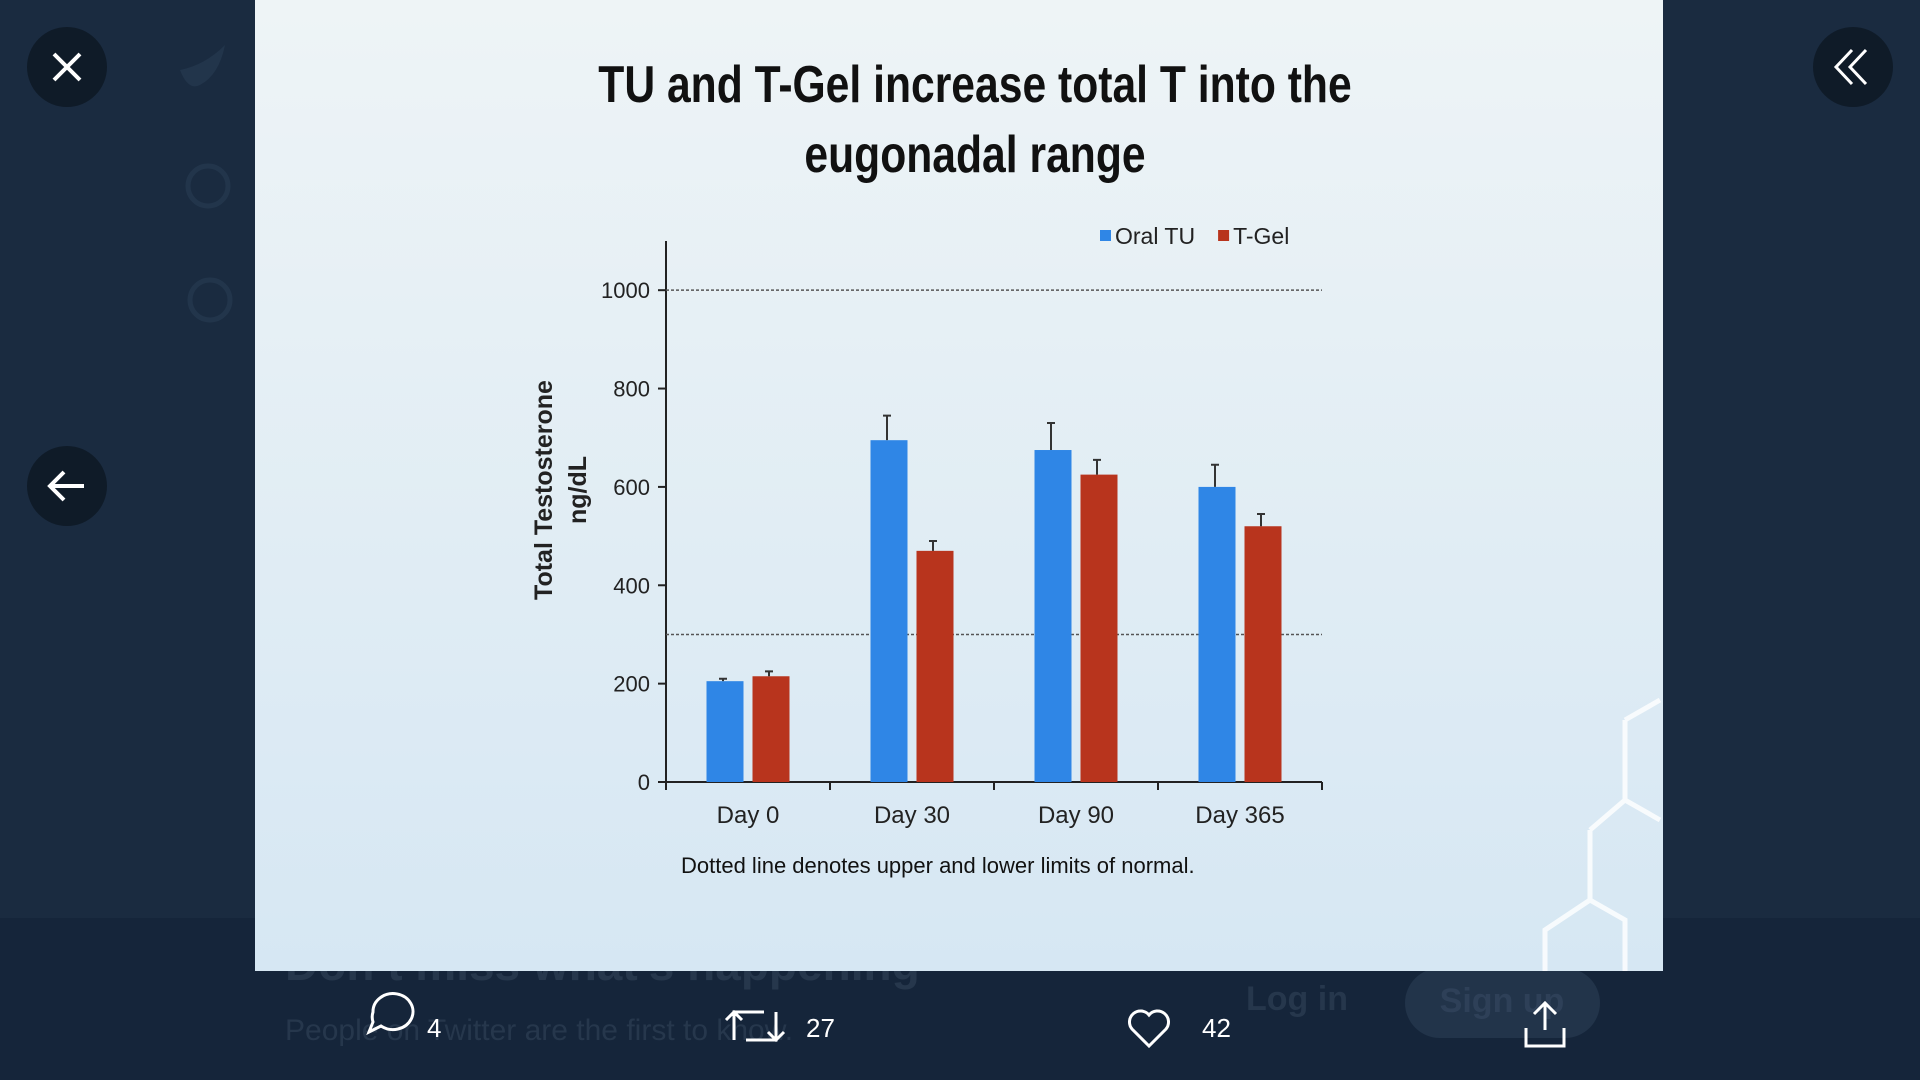 The image size is (1920, 1080). Describe the element at coordinates (539, 1030) in the screenshot. I see `banner-text: People on Twitter are the first to know.` at that location.